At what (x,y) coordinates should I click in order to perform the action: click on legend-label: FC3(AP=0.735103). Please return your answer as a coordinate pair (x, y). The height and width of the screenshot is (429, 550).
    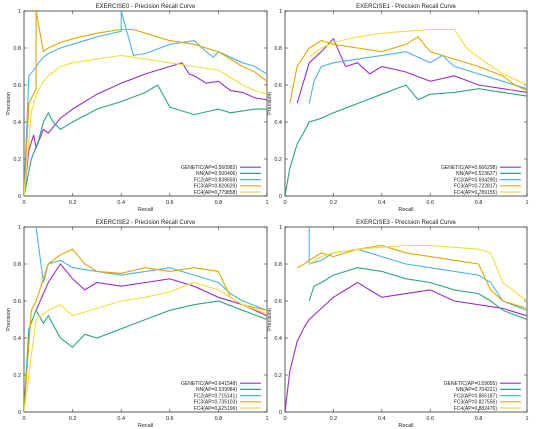
    Looking at the image, I should click on (216, 403).